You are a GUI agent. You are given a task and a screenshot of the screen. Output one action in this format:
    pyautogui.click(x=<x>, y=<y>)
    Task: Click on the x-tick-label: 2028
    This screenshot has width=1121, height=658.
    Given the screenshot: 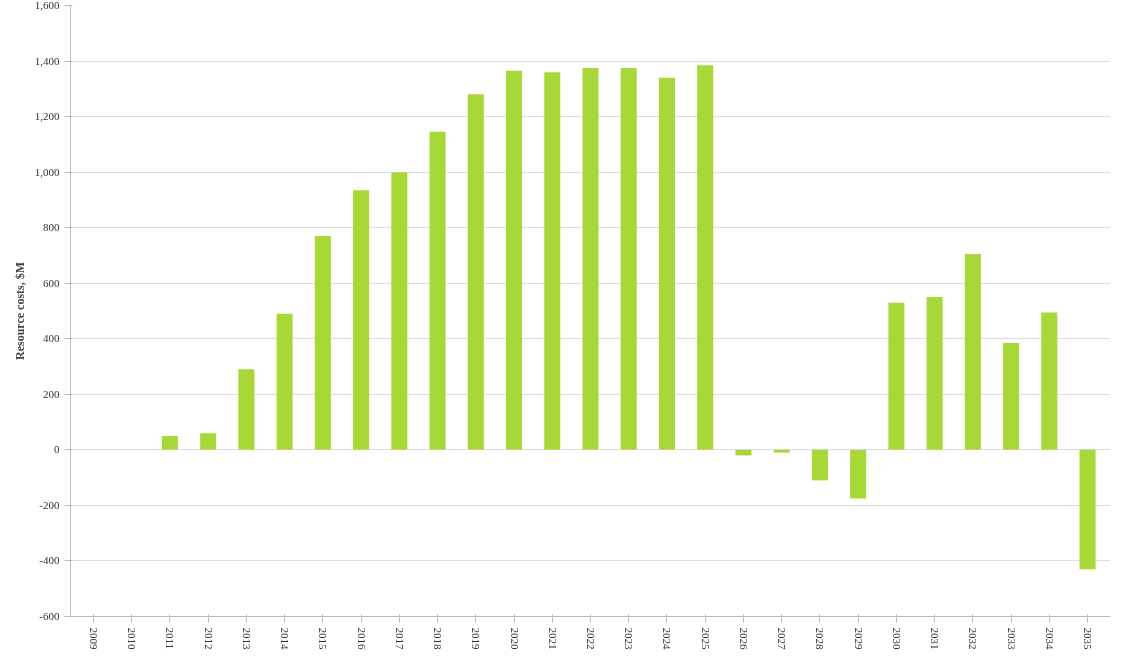 What is the action you would take?
    pyautogui.click(x=820, y=638)
    